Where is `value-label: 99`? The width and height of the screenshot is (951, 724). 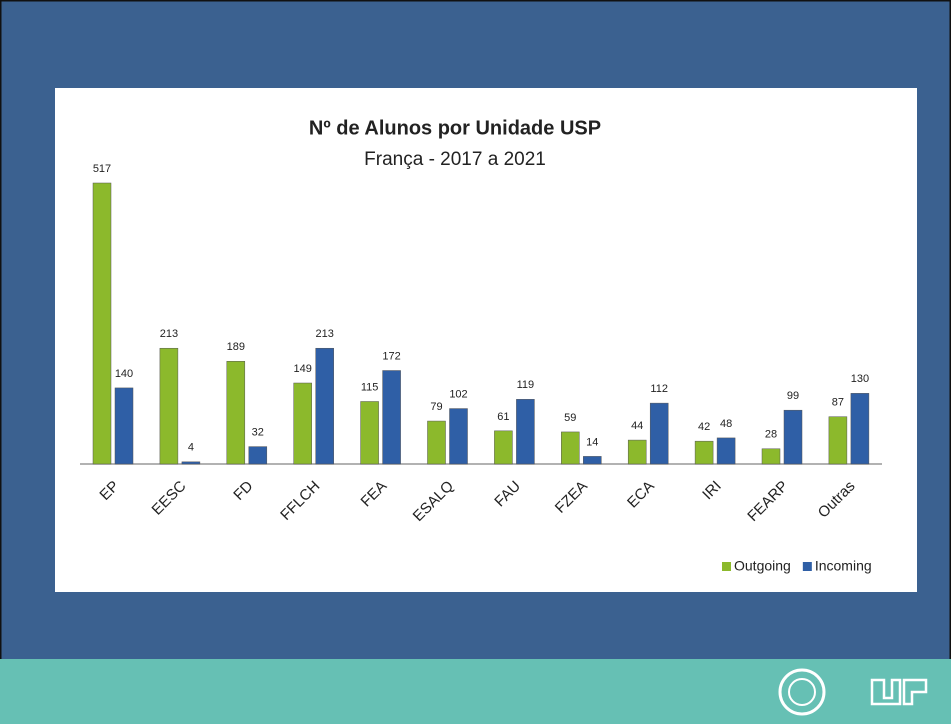
value-label: 99 is located at coordinates (793, 396).